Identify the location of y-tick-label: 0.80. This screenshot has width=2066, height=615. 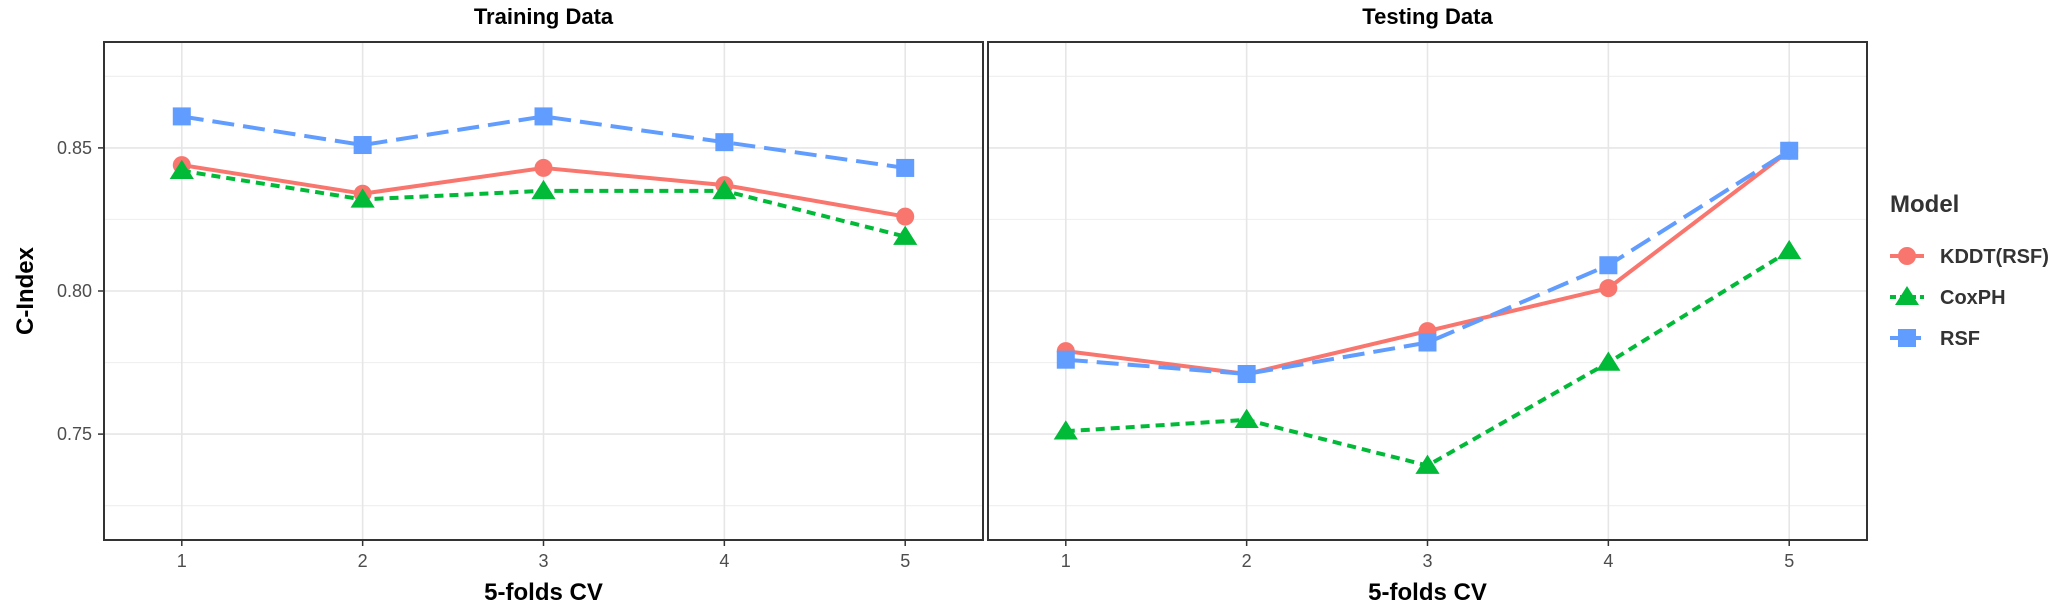
(74, 291).